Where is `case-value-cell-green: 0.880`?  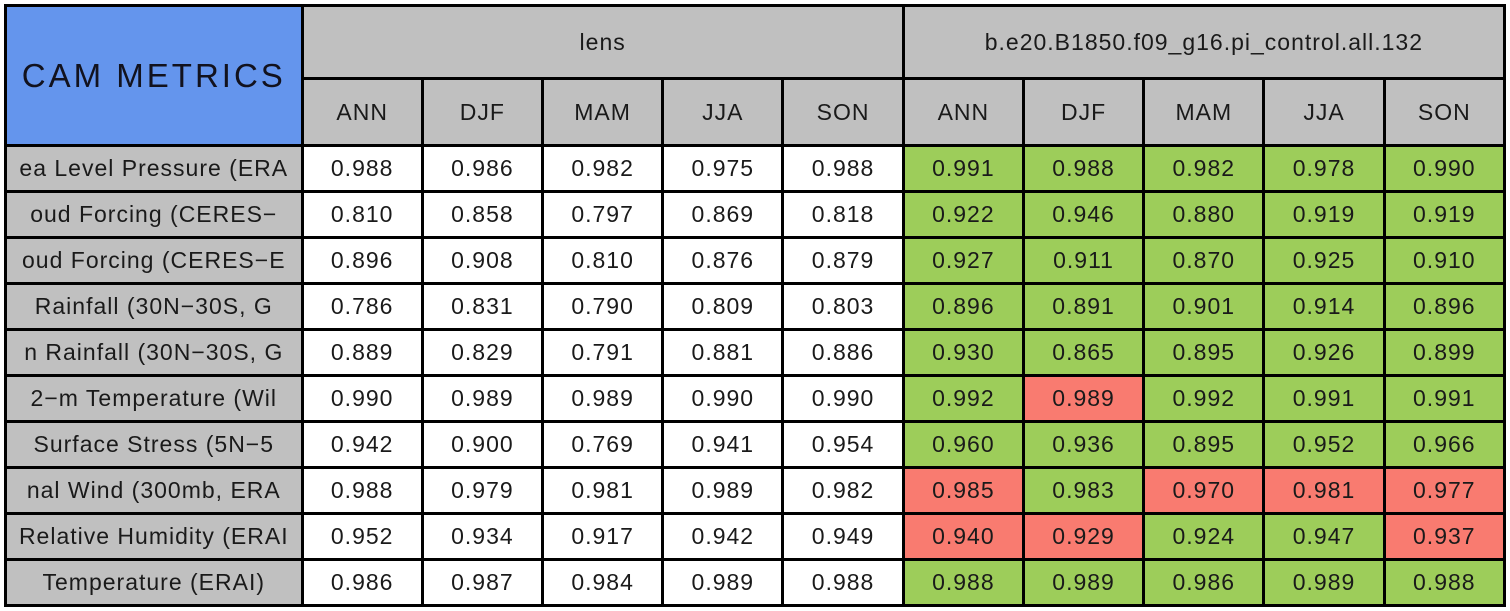 case-value-cell-green: 0.880 is located at coordinates (1204, 214).